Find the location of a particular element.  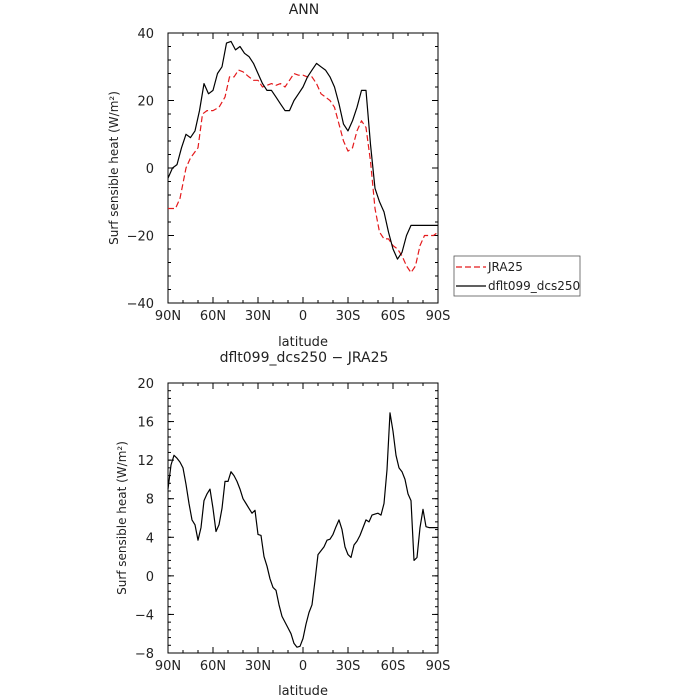

chart-top-ylabel: Surf sensible heat (W/m²) is located at coordinates (114, 168).